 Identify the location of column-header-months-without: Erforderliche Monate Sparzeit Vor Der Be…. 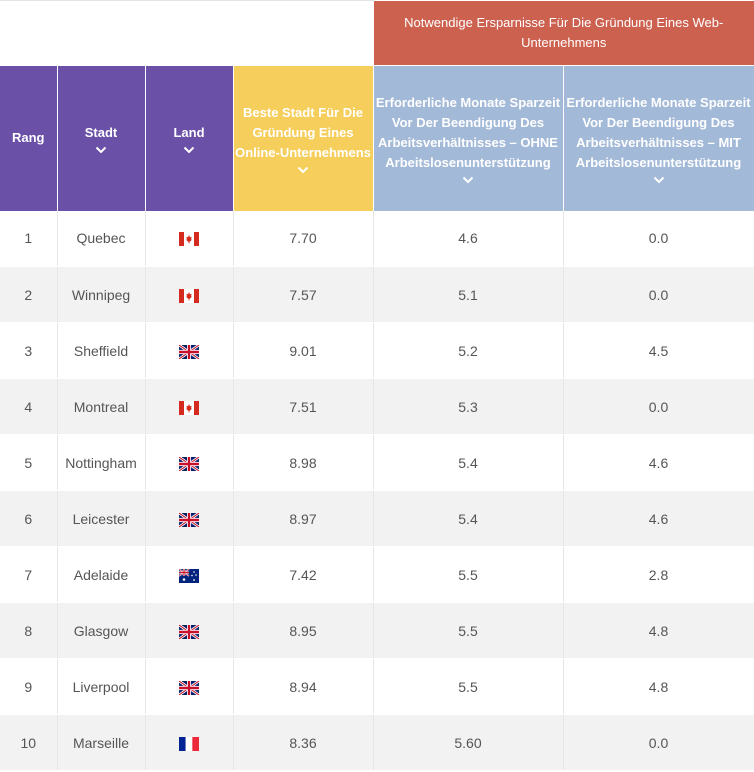
(468, 138).